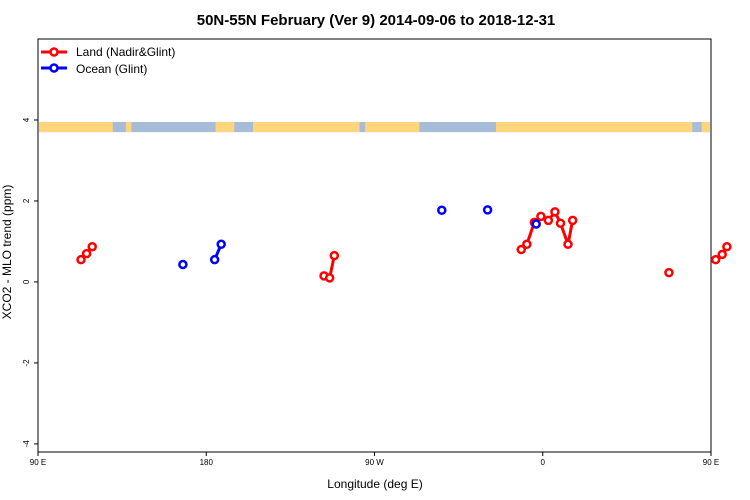 Image resolution: width=750 pixels, height=500 pixels. Describe the element at coordinates (26, 444) in the screenshot. I see `y-tick-label: -4` at that location.